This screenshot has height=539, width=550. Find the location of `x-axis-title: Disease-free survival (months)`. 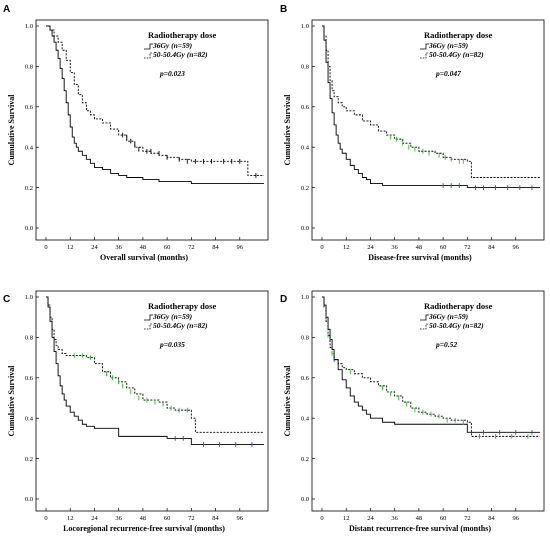

x-axis-title: Disease-free survival (months) is located at coordinates (420, 257).